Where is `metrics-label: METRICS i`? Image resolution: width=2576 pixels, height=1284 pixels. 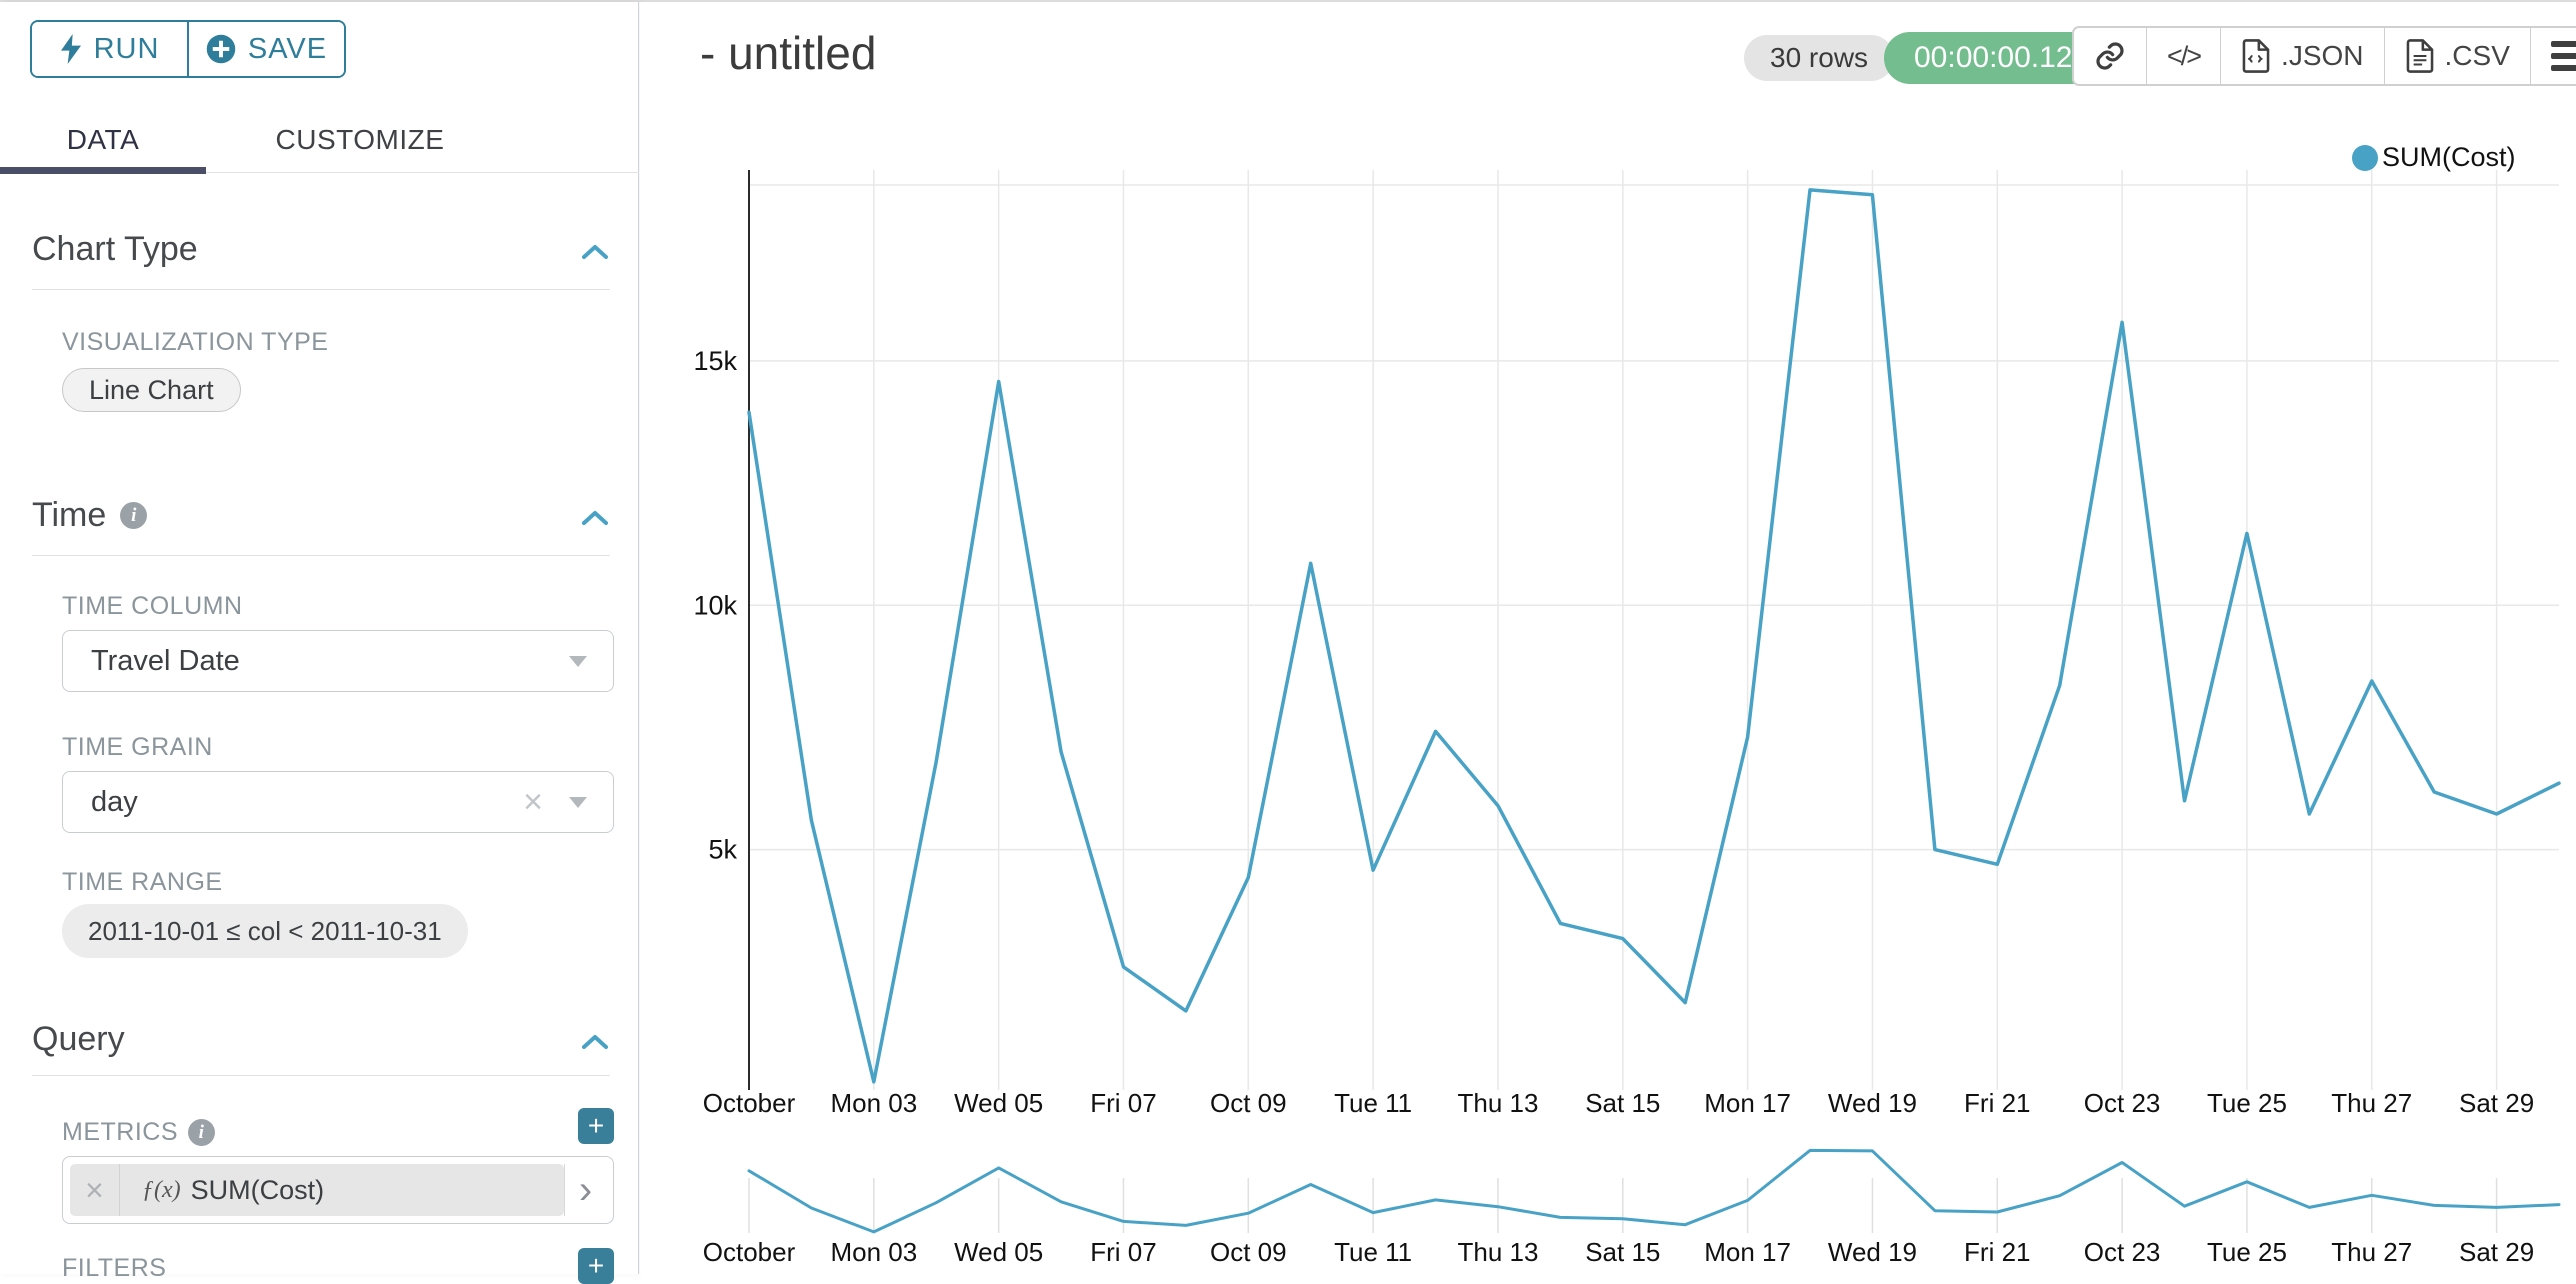 metrics-label: METRICS i is located at coordinates (138, 1132).